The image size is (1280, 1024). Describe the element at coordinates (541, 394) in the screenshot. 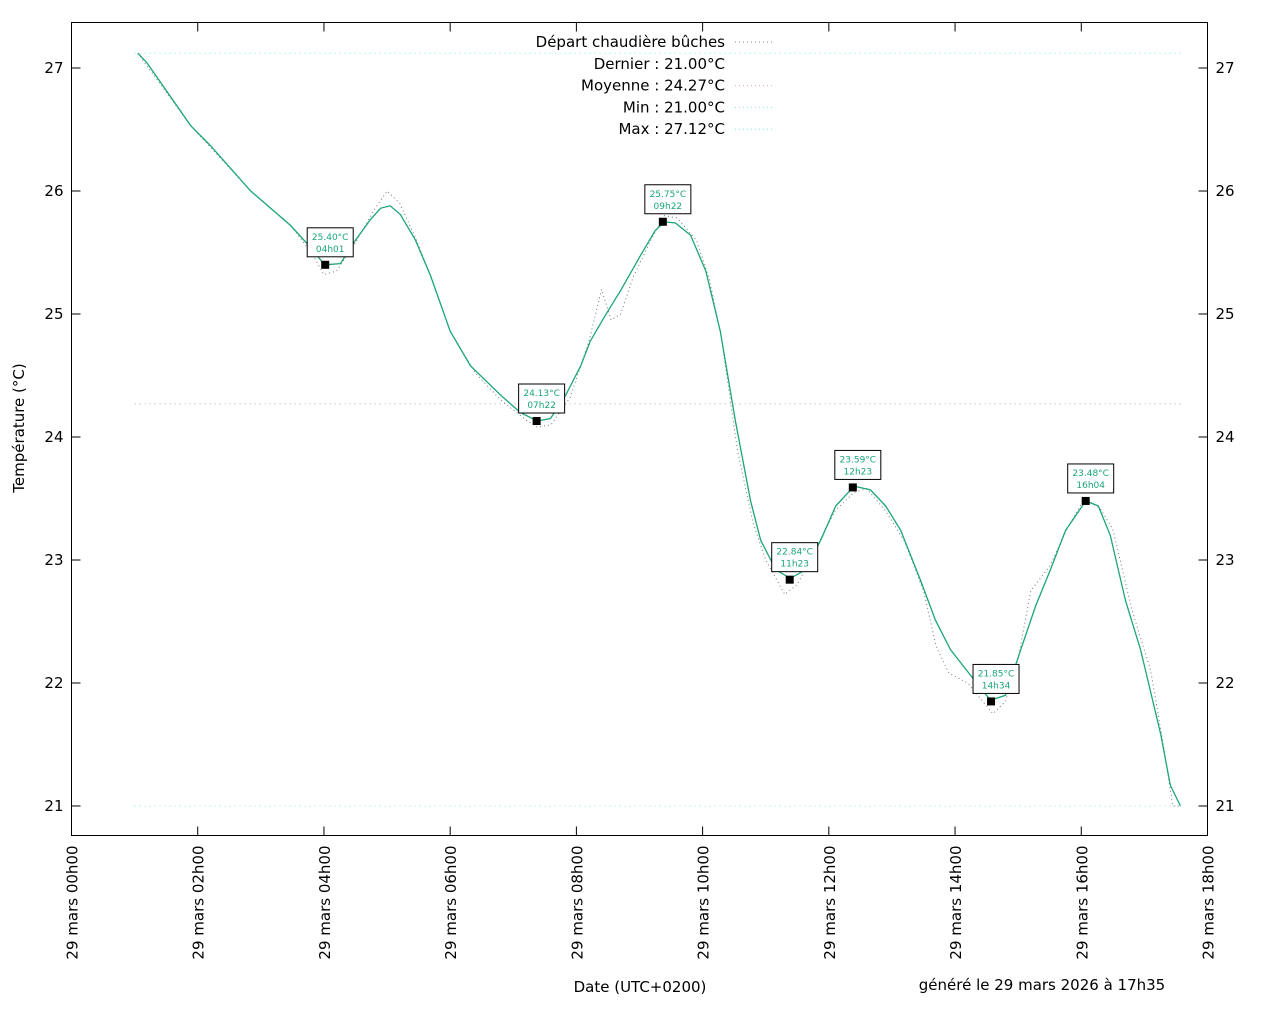

I see `annotation-value: 24.13°C` at that location.